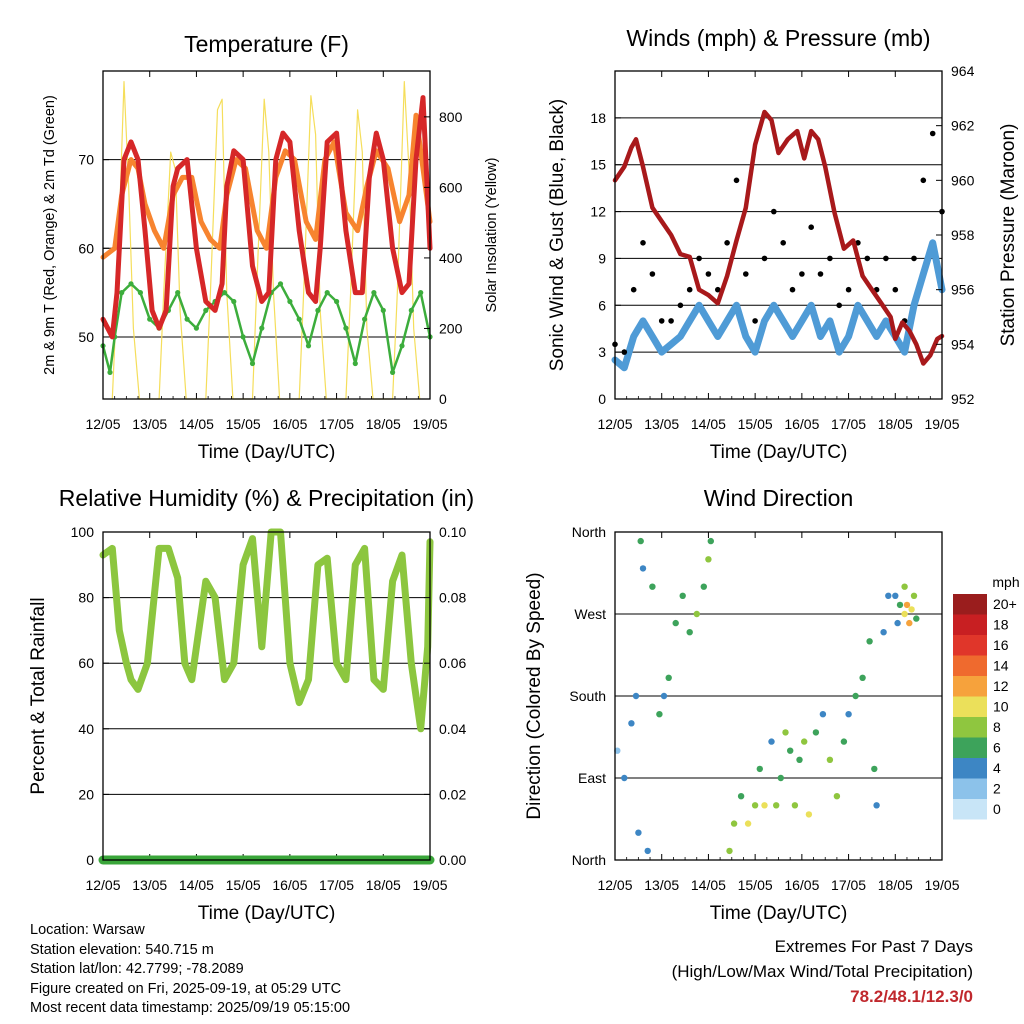 The image size is (1024, 1024). What do you see at coordinates (1001, 666) in the screenshot?
I see `legend-label: 14` at bounding box center [1001, 666].